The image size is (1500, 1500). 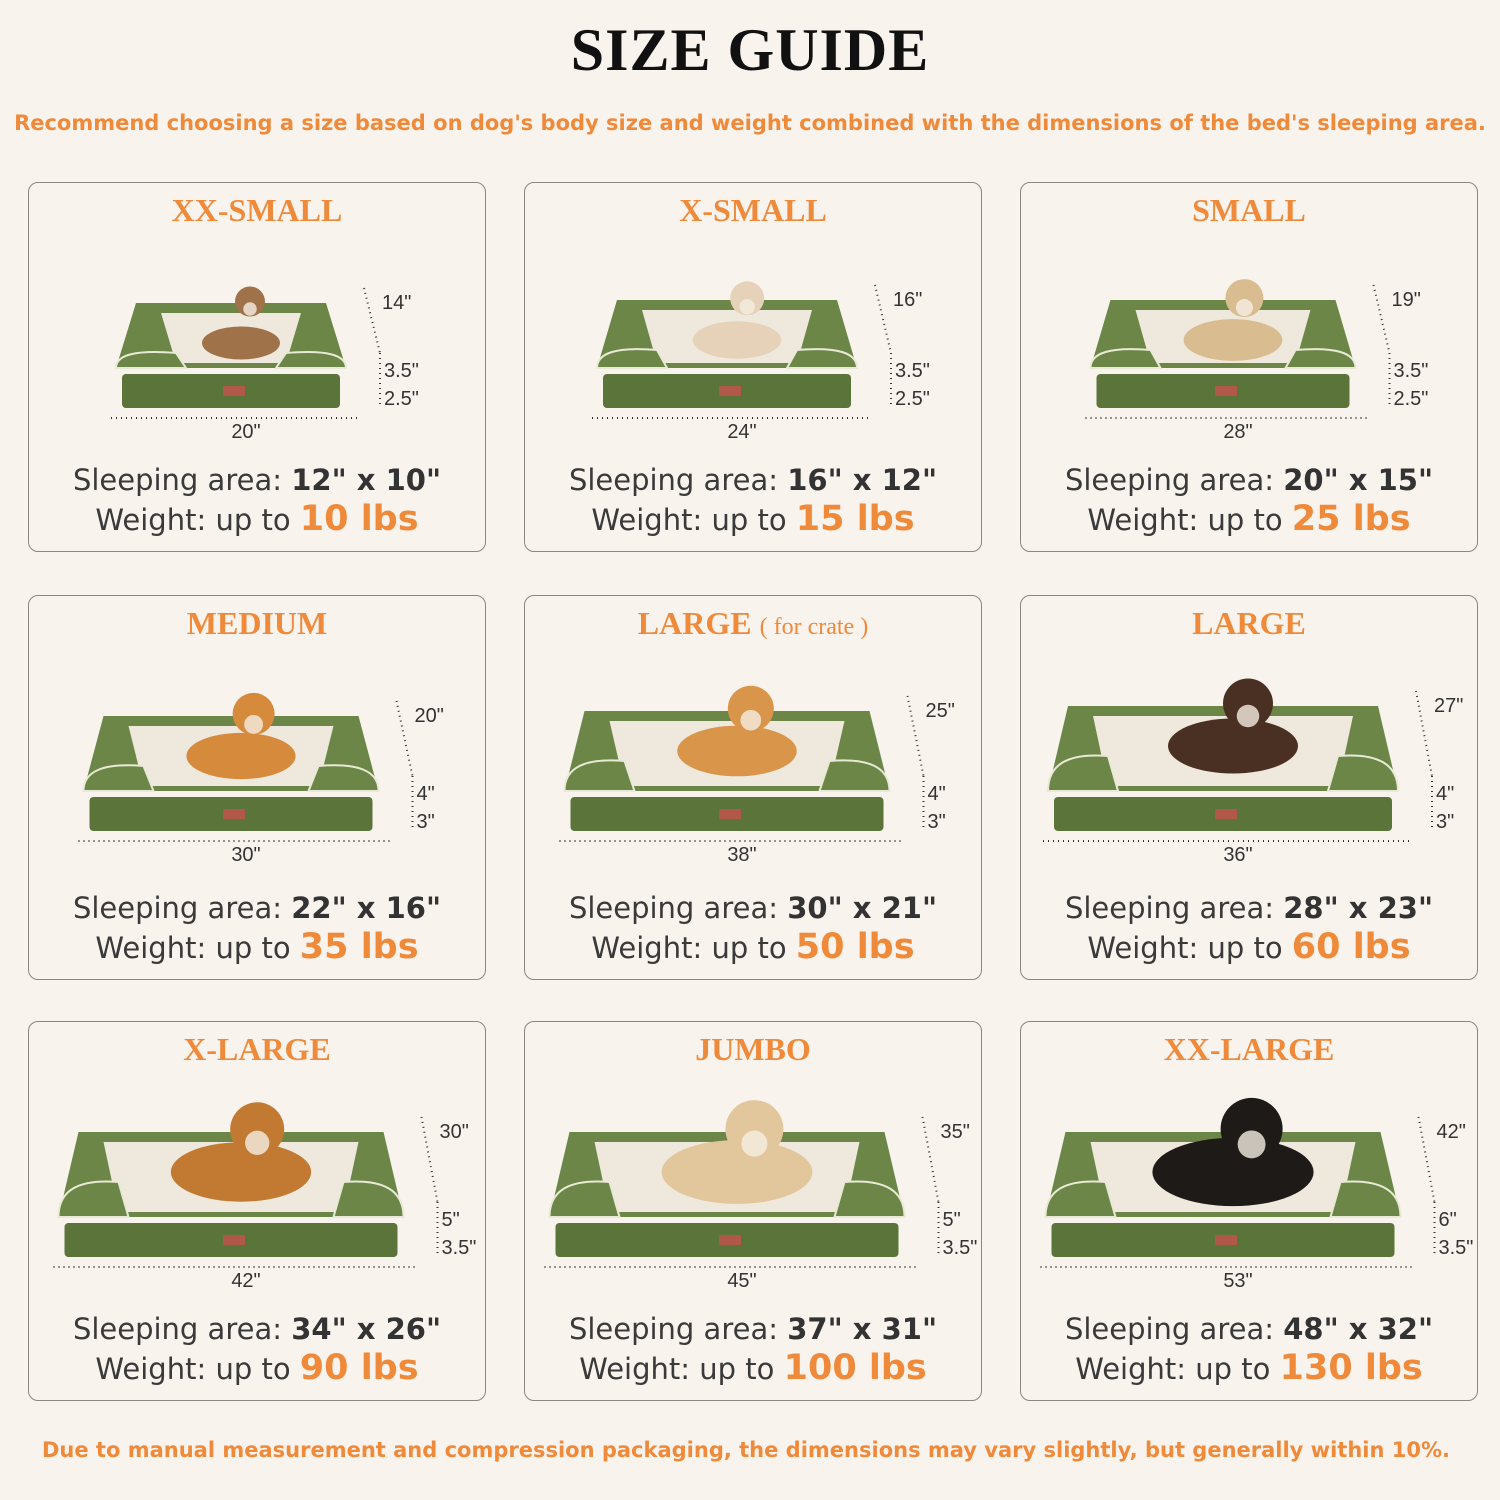 What do you see at coordinates (741, 432) in the screenshot?
I see `length-label: 24"` at bounding box center [741, 432].